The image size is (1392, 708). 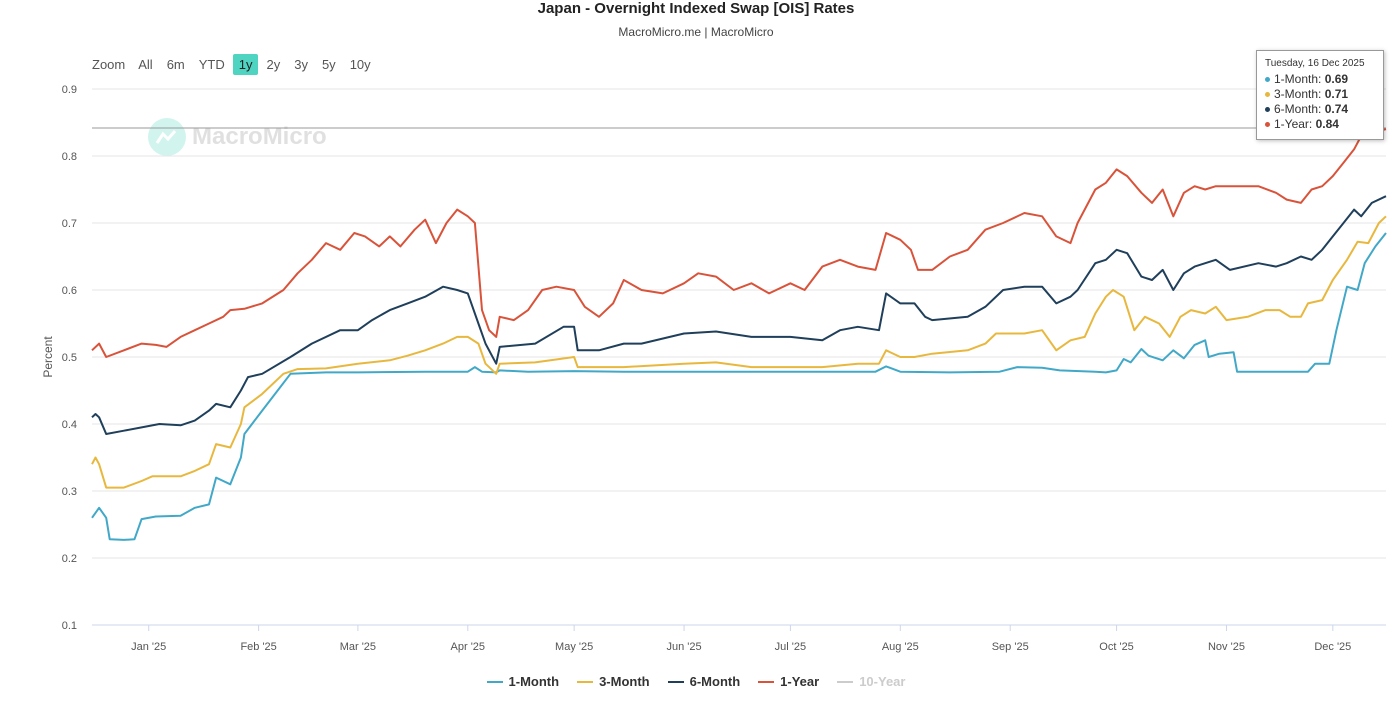 I want to click on zoom-5y-button: 5y, so click(x=328, y=64).